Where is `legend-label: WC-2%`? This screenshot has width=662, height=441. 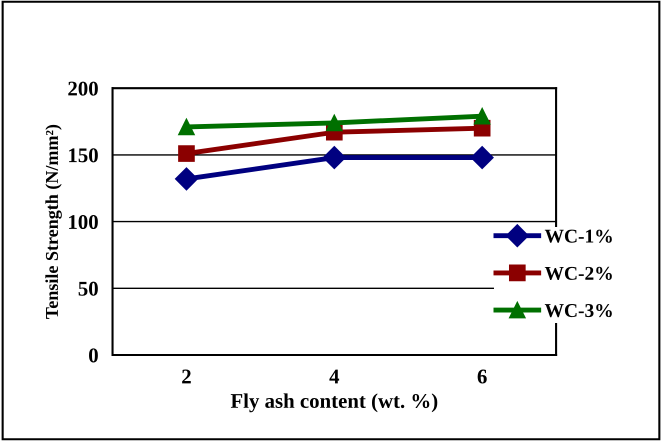 legend-label: WC-2% is located at coordinates (578, 273).